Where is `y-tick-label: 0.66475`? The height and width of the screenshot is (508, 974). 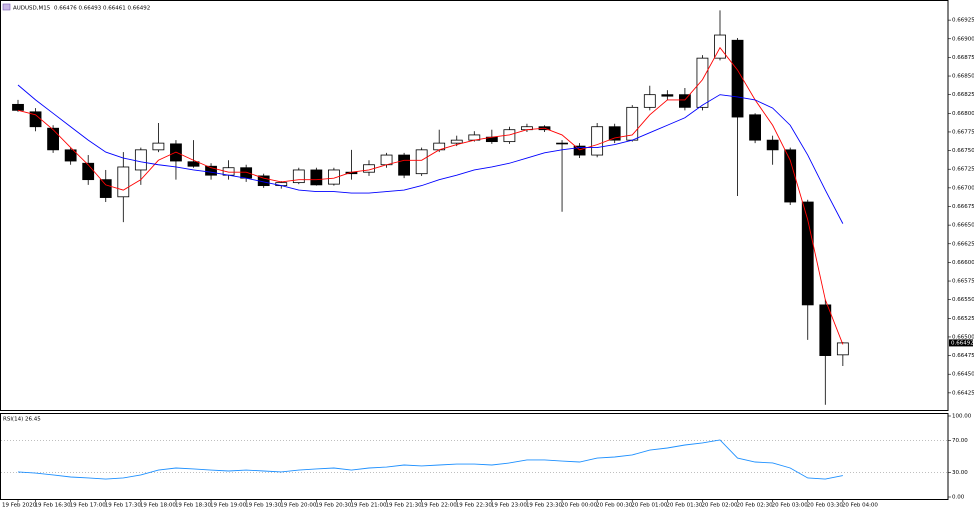
y-tick-label: 0.66475 is located at coordinates (963, 356).